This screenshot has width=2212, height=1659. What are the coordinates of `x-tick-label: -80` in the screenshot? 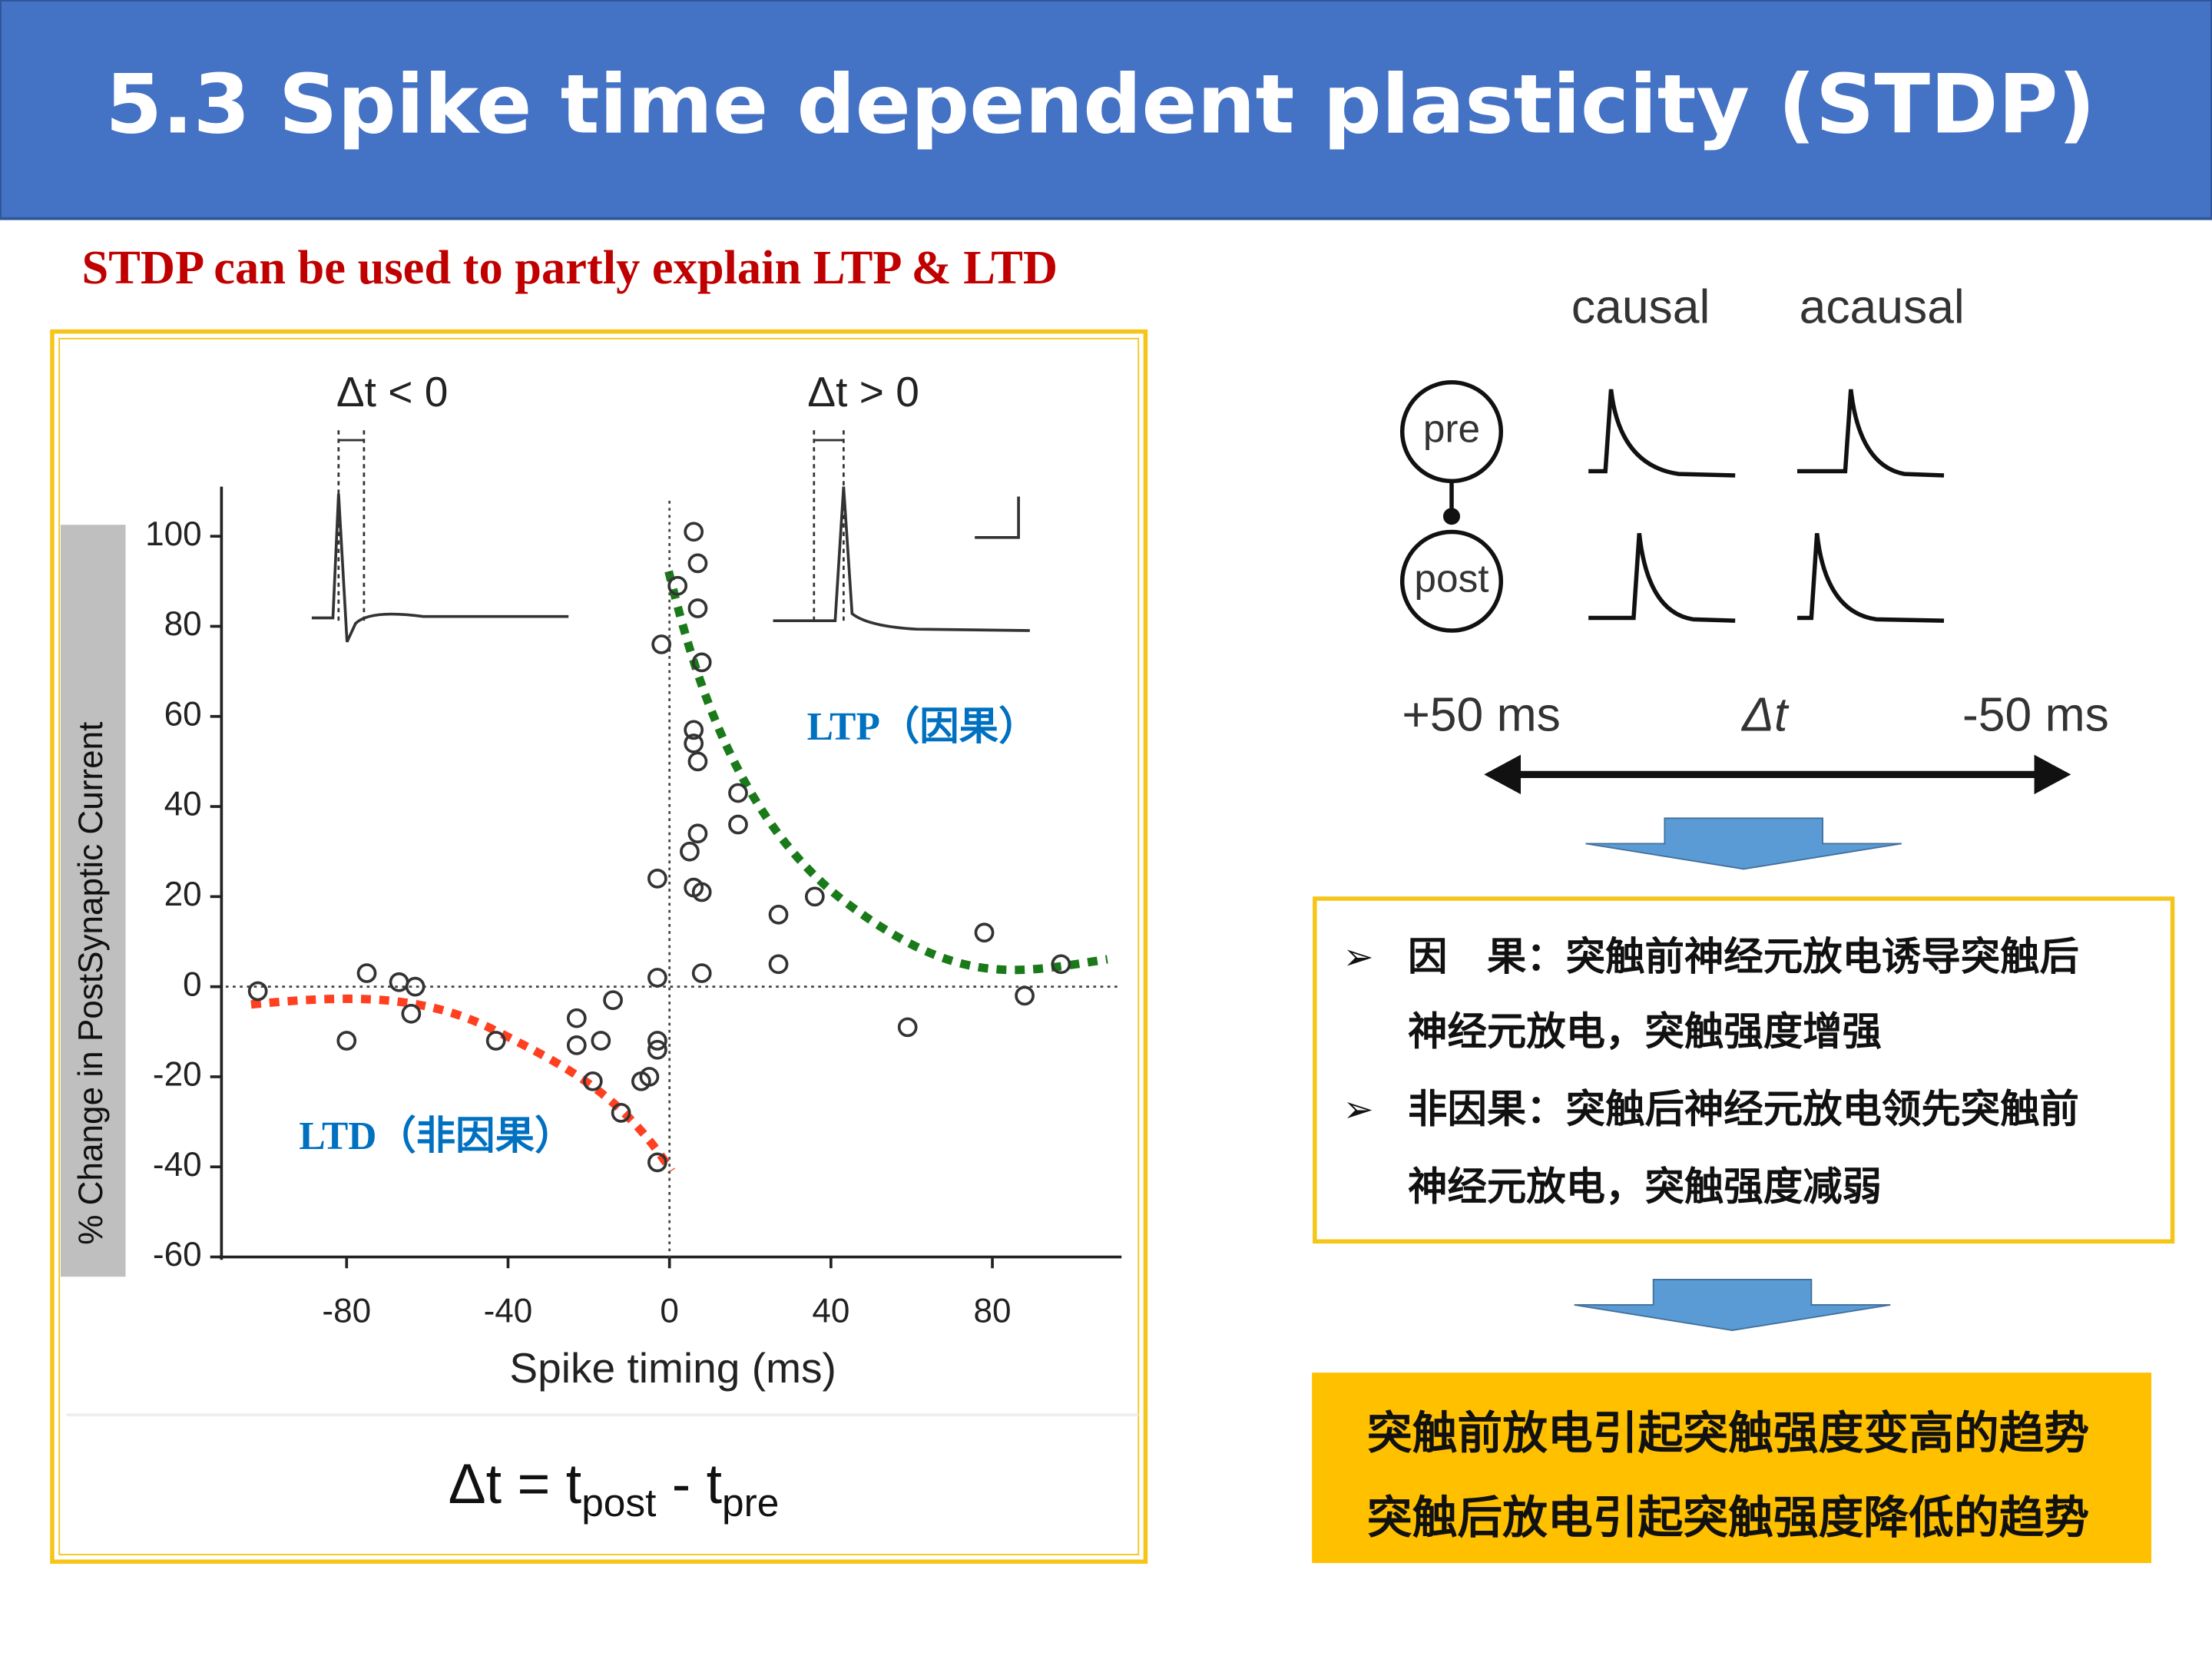 It's located at (347, 1312).